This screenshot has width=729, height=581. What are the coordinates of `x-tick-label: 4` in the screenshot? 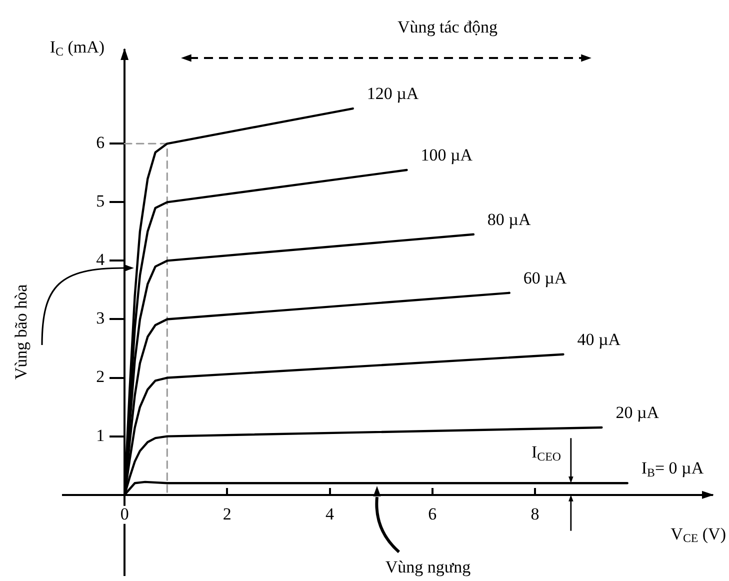 It's located at (330, 514).